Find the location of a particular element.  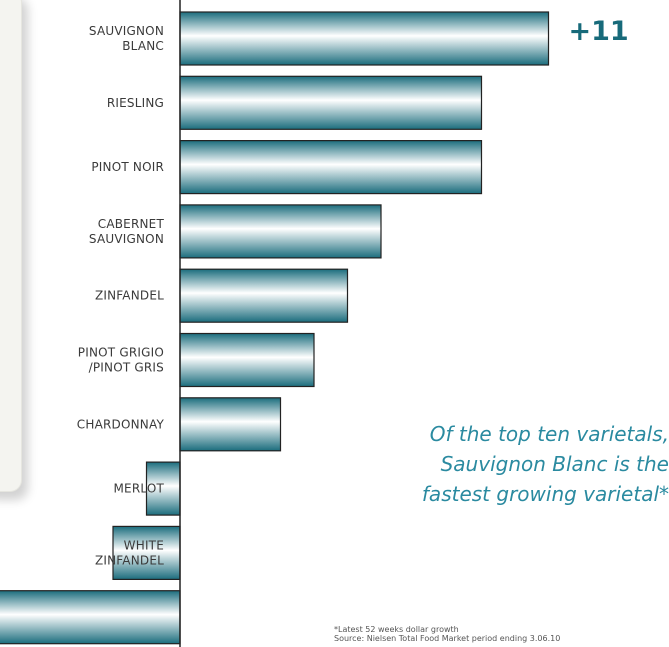

category-label-line: PINOT NOIR is located at coordinates (127, 167).